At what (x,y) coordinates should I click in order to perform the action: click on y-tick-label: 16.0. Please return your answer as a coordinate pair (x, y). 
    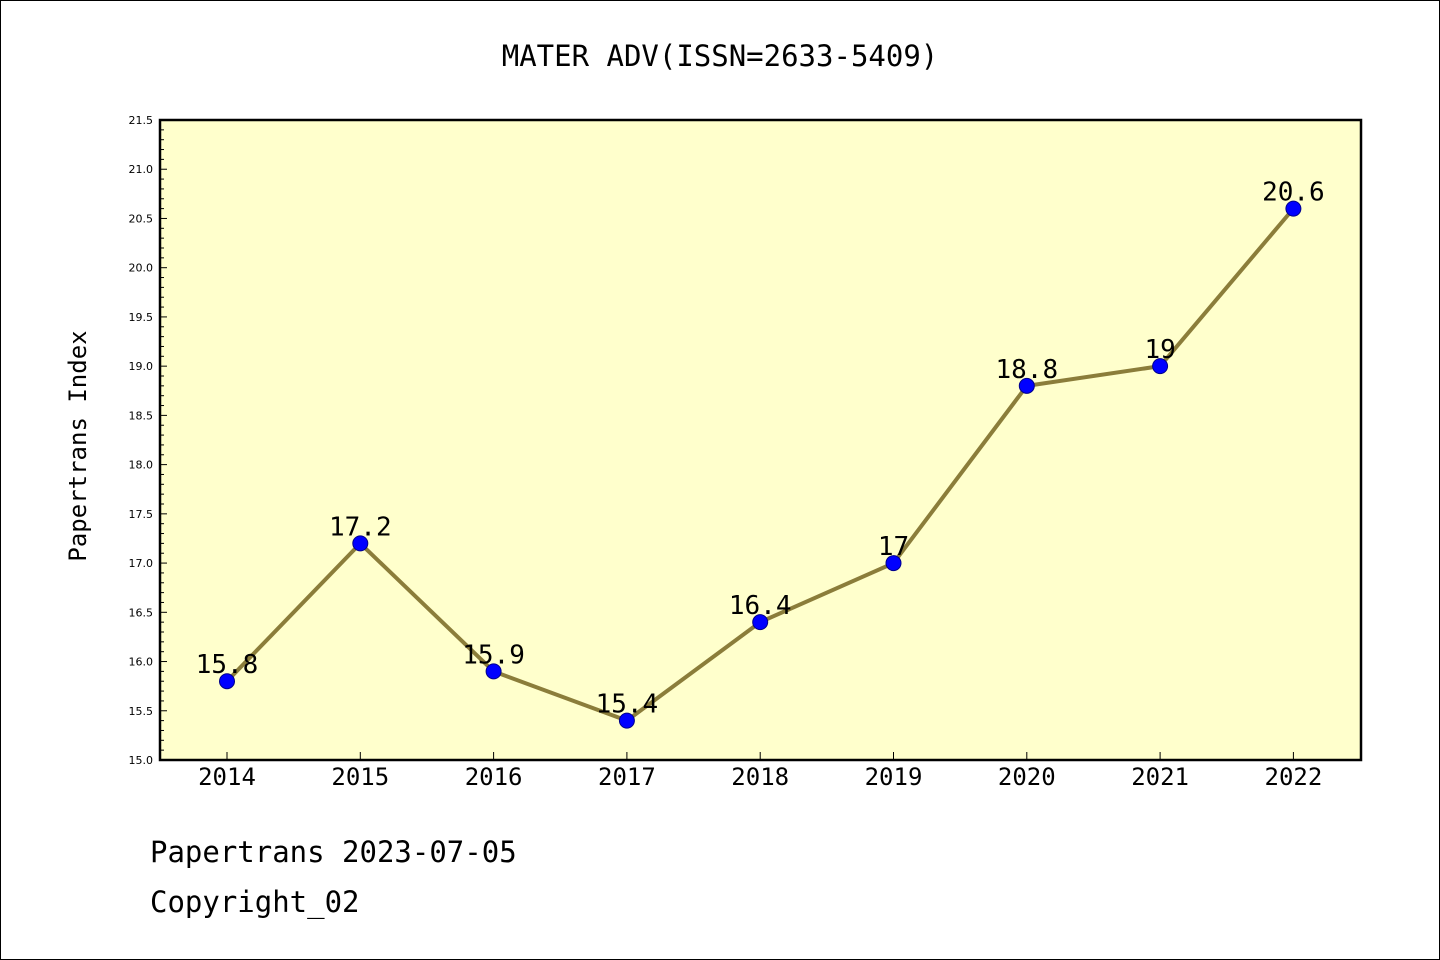
    Looking at the image, I should click on (141, 662).